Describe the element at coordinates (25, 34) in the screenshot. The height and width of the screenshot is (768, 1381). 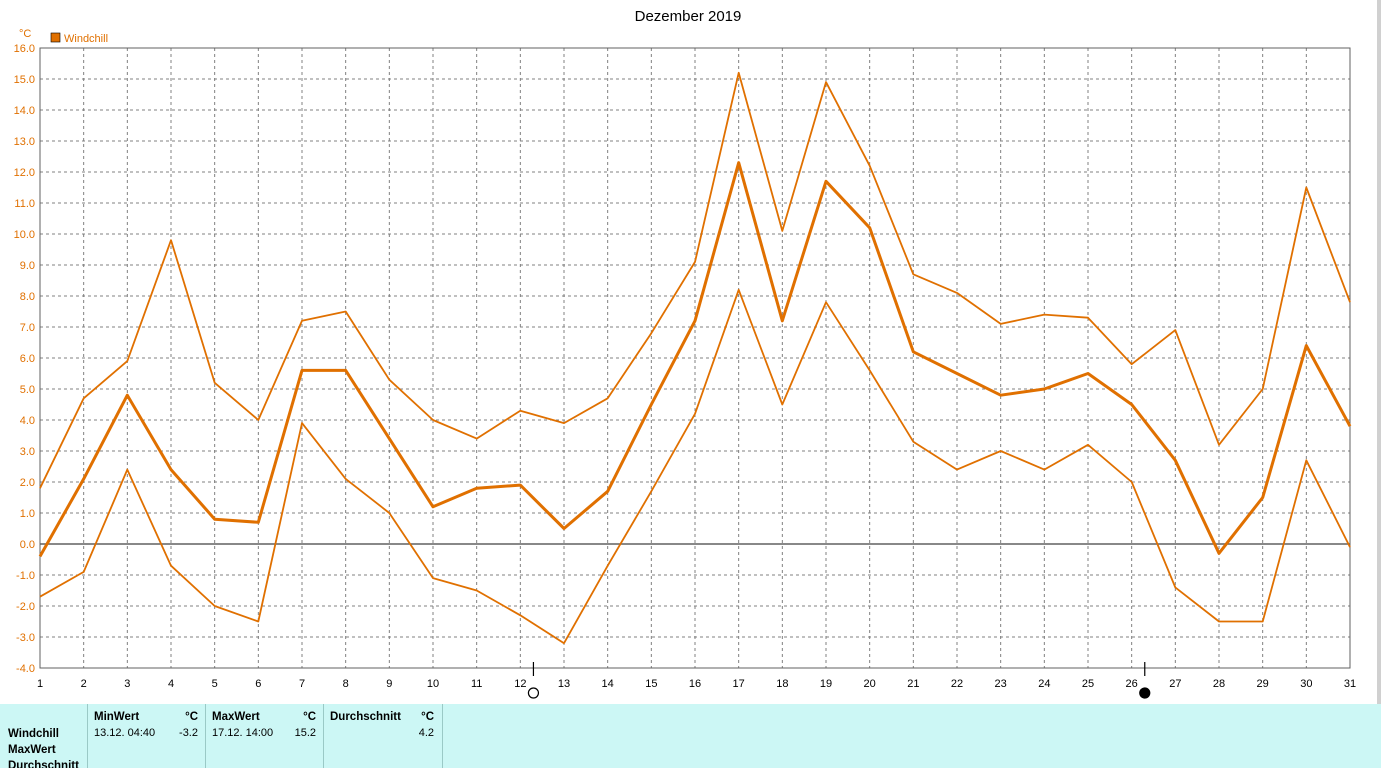
I see `y-unit-label: °C` at that location.